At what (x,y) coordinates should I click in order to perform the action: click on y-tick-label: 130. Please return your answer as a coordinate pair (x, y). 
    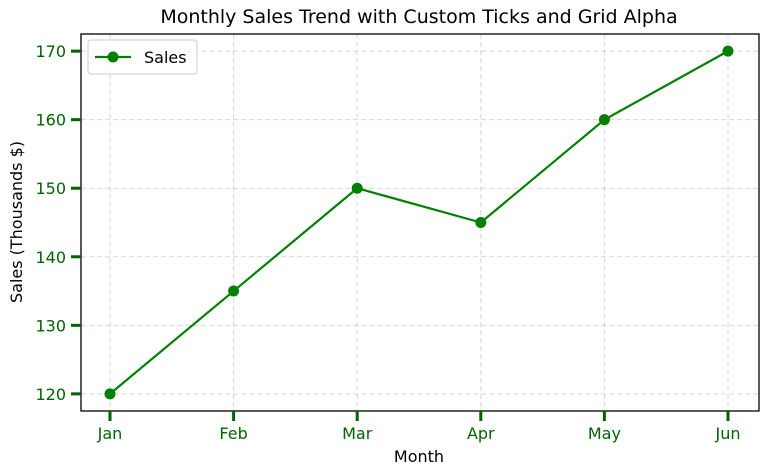
    Looking at the image, I should click on (50, 325).